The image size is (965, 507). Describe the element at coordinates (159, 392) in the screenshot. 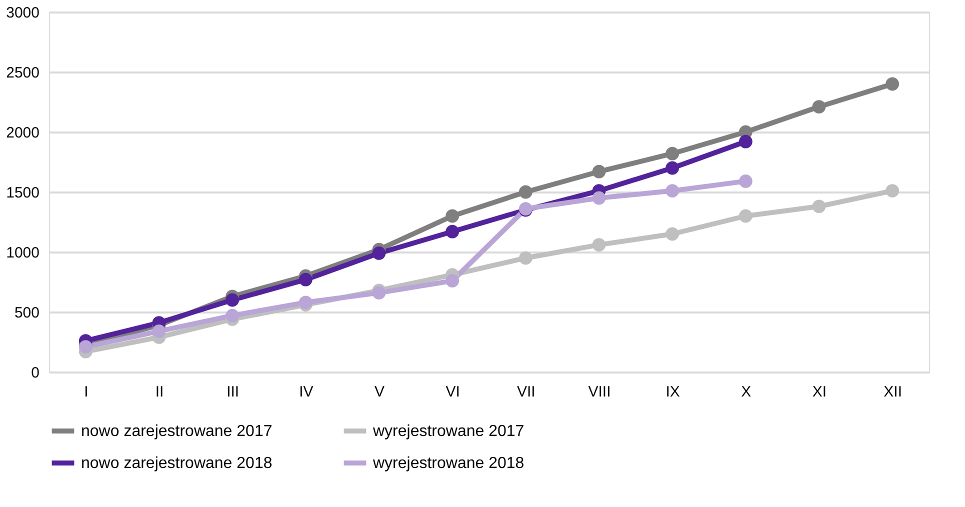

I see `x-tick-label: II` at that location.